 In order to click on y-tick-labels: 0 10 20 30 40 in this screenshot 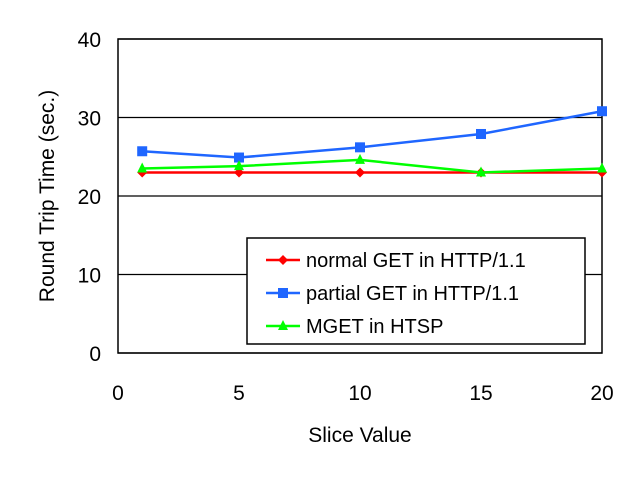, I will do `click(89, 197)`.